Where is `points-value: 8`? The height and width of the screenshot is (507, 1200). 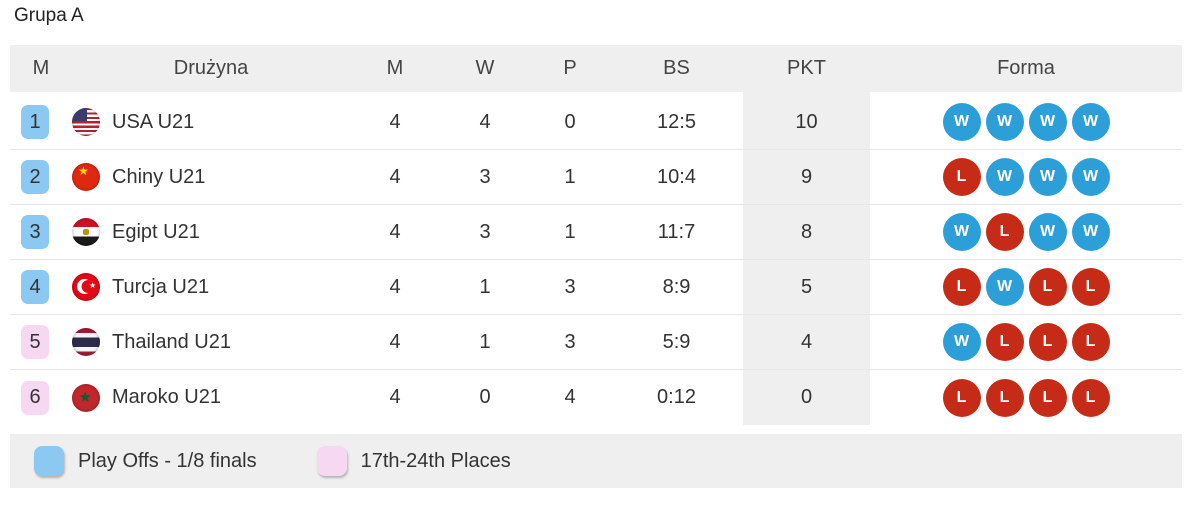
points-value: 8 is located at coordinates (806, 231).